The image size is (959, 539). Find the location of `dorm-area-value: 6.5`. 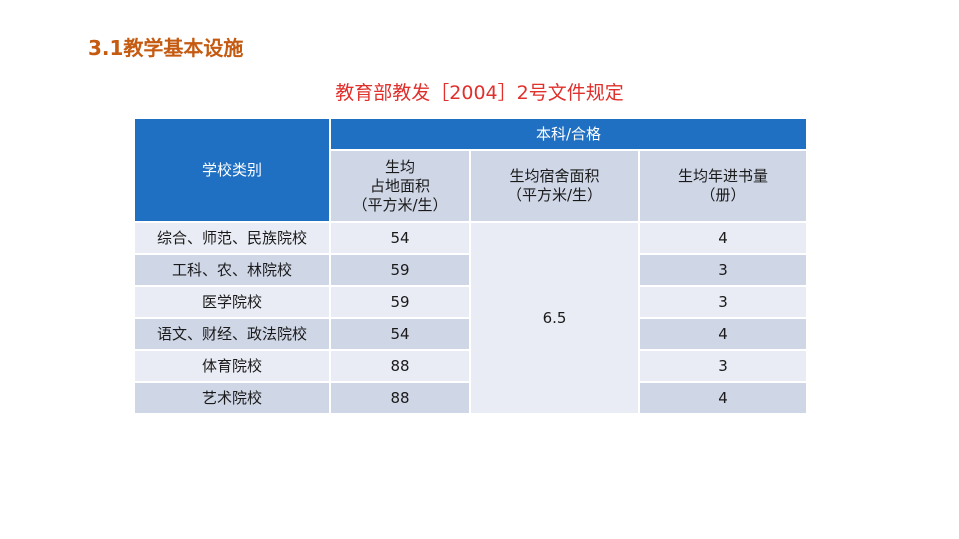

dorm-area-value: 6.5 is located at coordinates (554, 318).